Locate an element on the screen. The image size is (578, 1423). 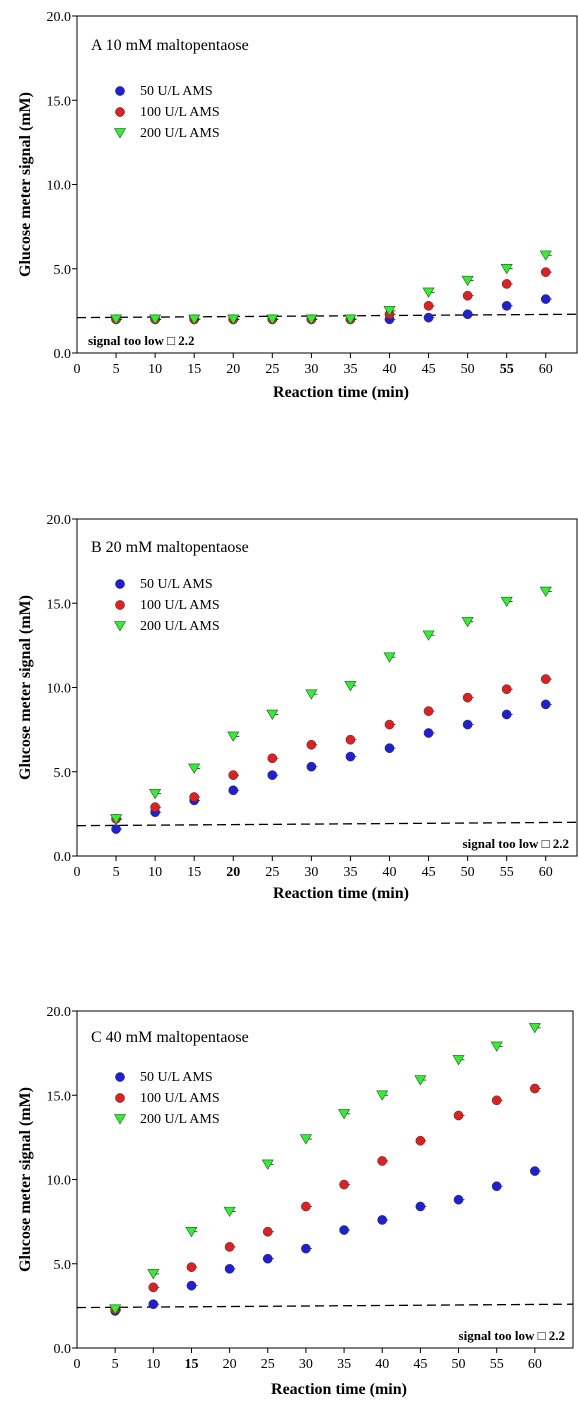
panel-title: A 10 mM maltopentaose is located at coordinates (170, 45).